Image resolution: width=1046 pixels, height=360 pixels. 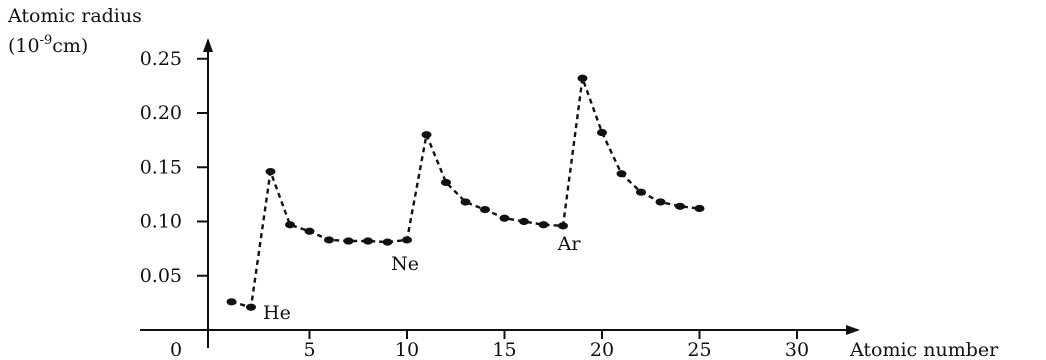 What do you see at coordinates (569, 244) in the screenshot?
I see `annotation-ar: Ar` at bounding box center [569, 244].